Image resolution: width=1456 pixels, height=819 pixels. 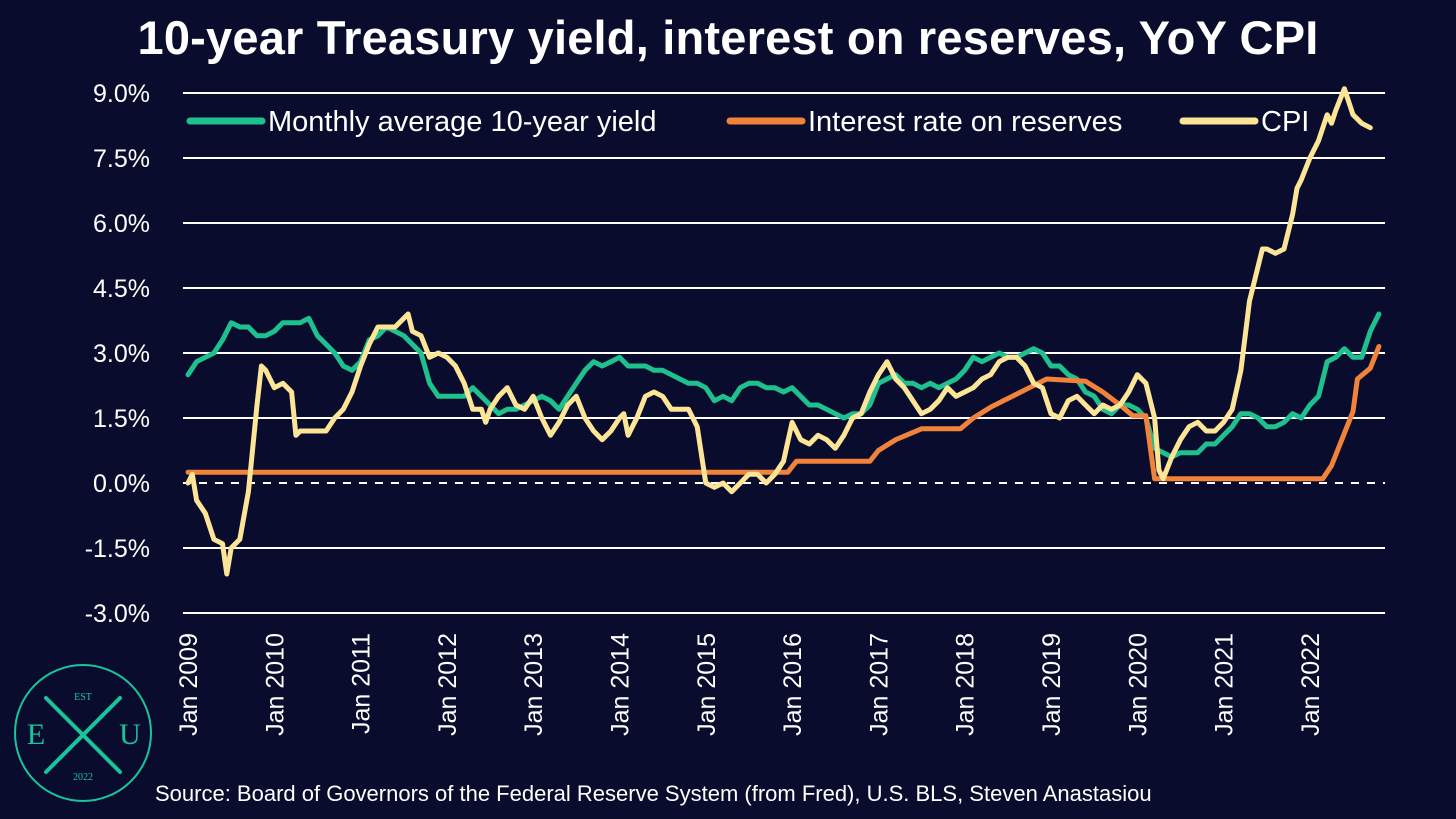 What do you see at coordinates (117, 614) in the screenshot?
I see `y-tick-label: -3.0%` at bounding box center [117, 614].